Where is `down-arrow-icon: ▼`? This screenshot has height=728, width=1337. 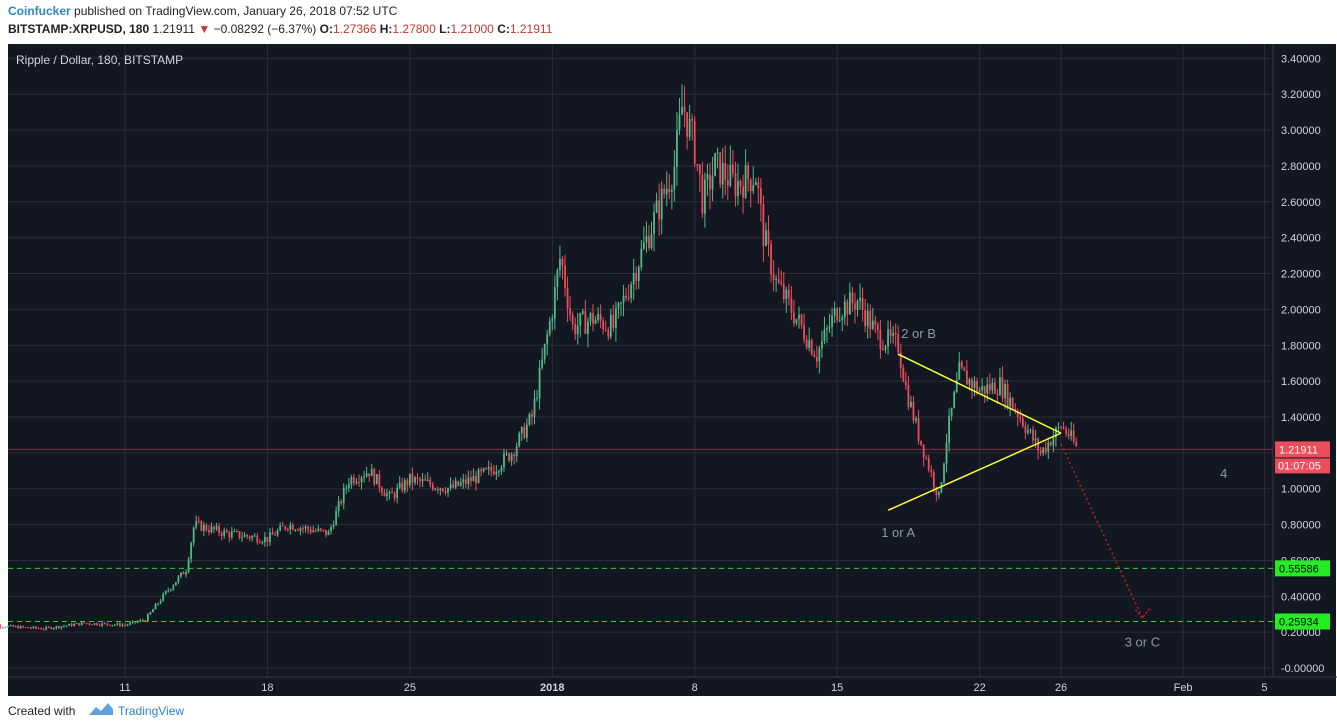
down-arrow-icon: ▼ is located at coordinates (204, 29).